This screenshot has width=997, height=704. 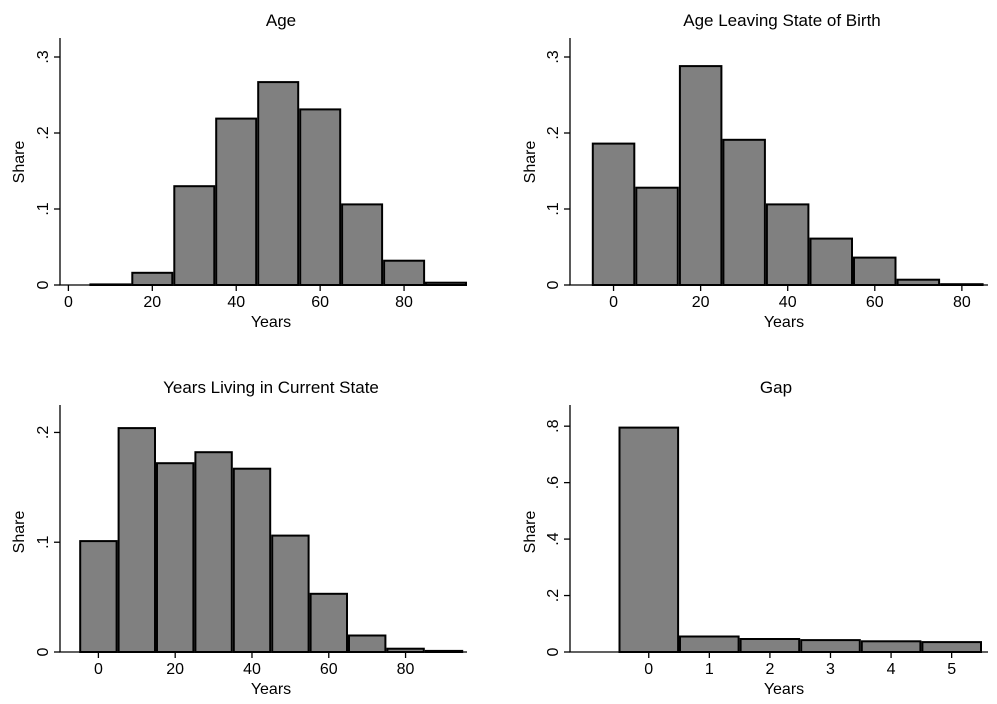 What do you see at coordinates (152, 302) in the screenshot?
I see `panel-age-xtick-label: 20` at bounding box center [152, 302].